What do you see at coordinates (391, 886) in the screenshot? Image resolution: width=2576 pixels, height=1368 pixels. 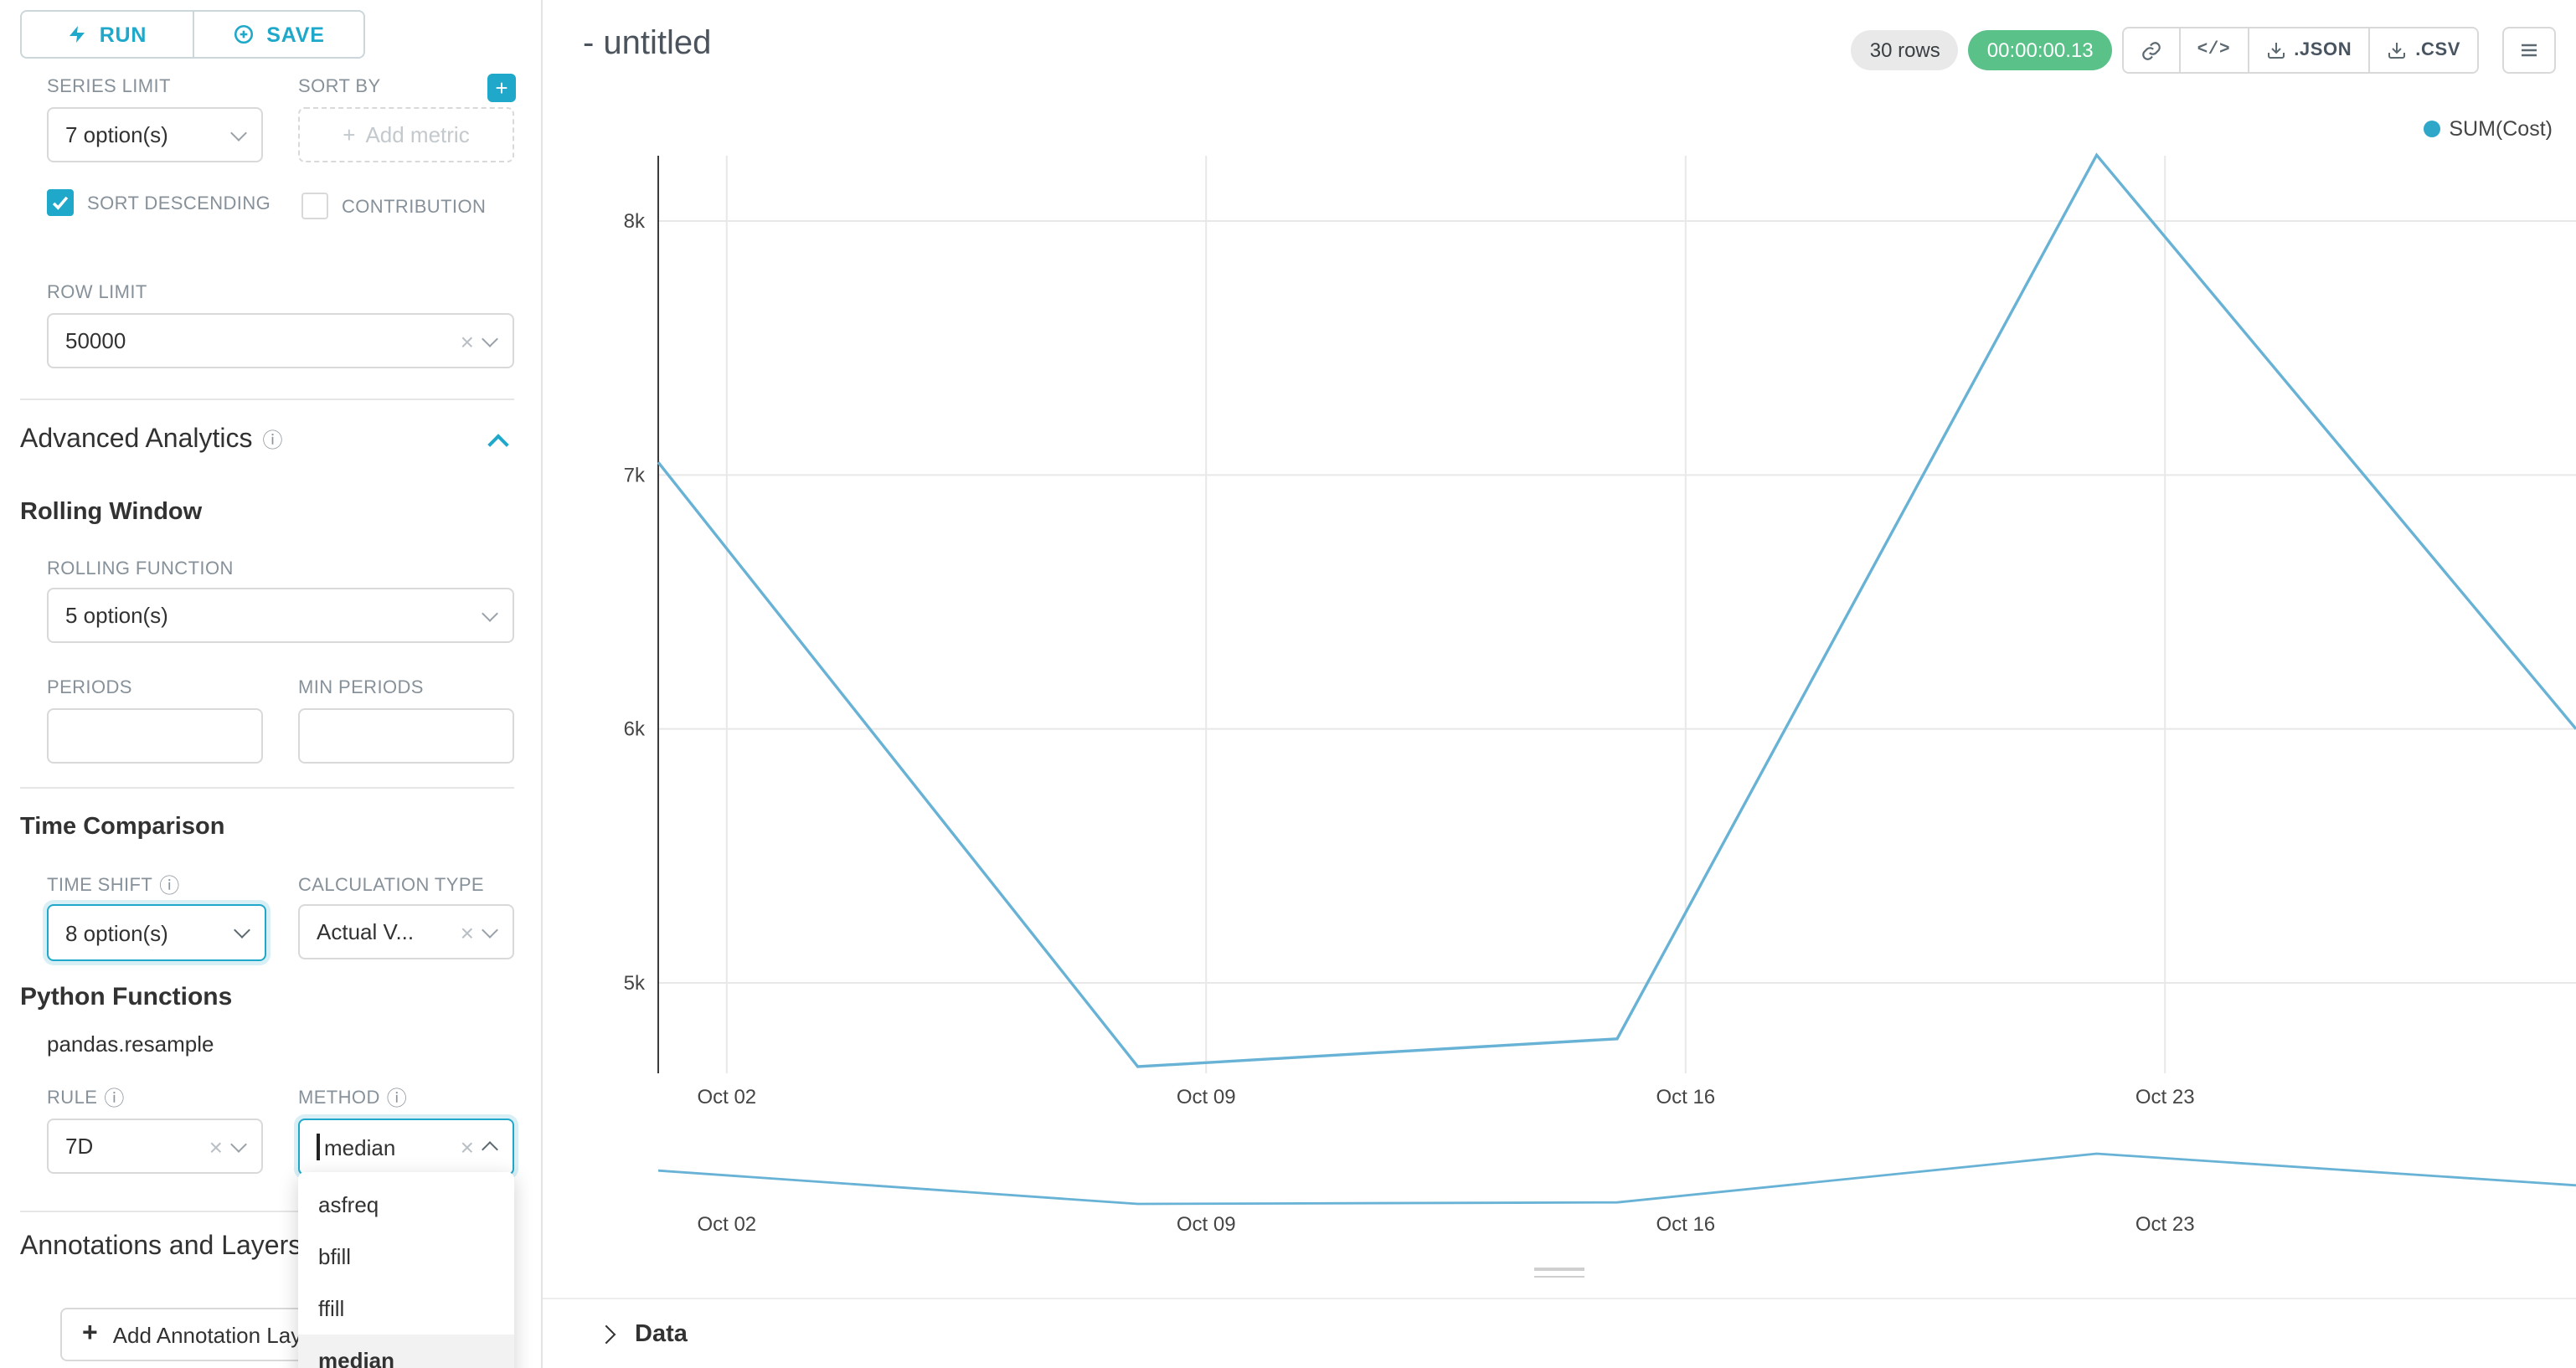 I see `calculation-type-label: CALCULATION TYPE` at bounding box center [391, 886].